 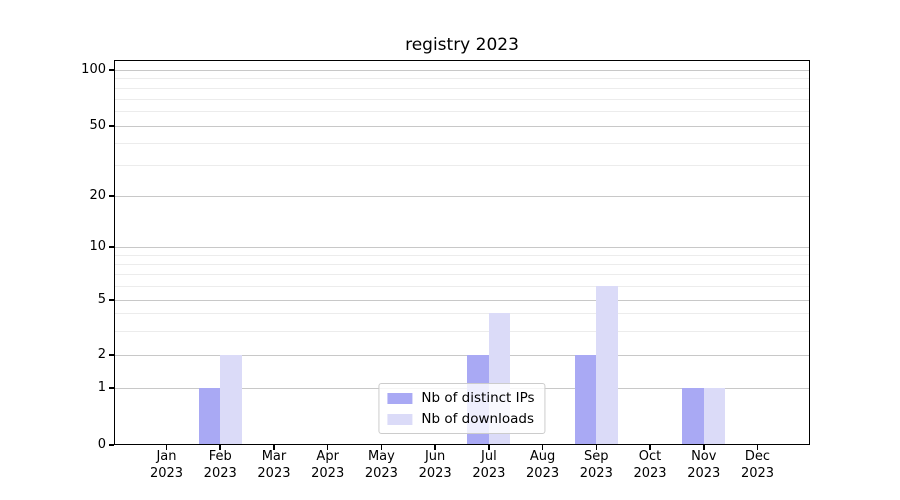 What do you see at coordinates (650, 465) in the screenshot?
I see `x-tick-label-oct: Oct 2023` at bounding box center [650, 465].